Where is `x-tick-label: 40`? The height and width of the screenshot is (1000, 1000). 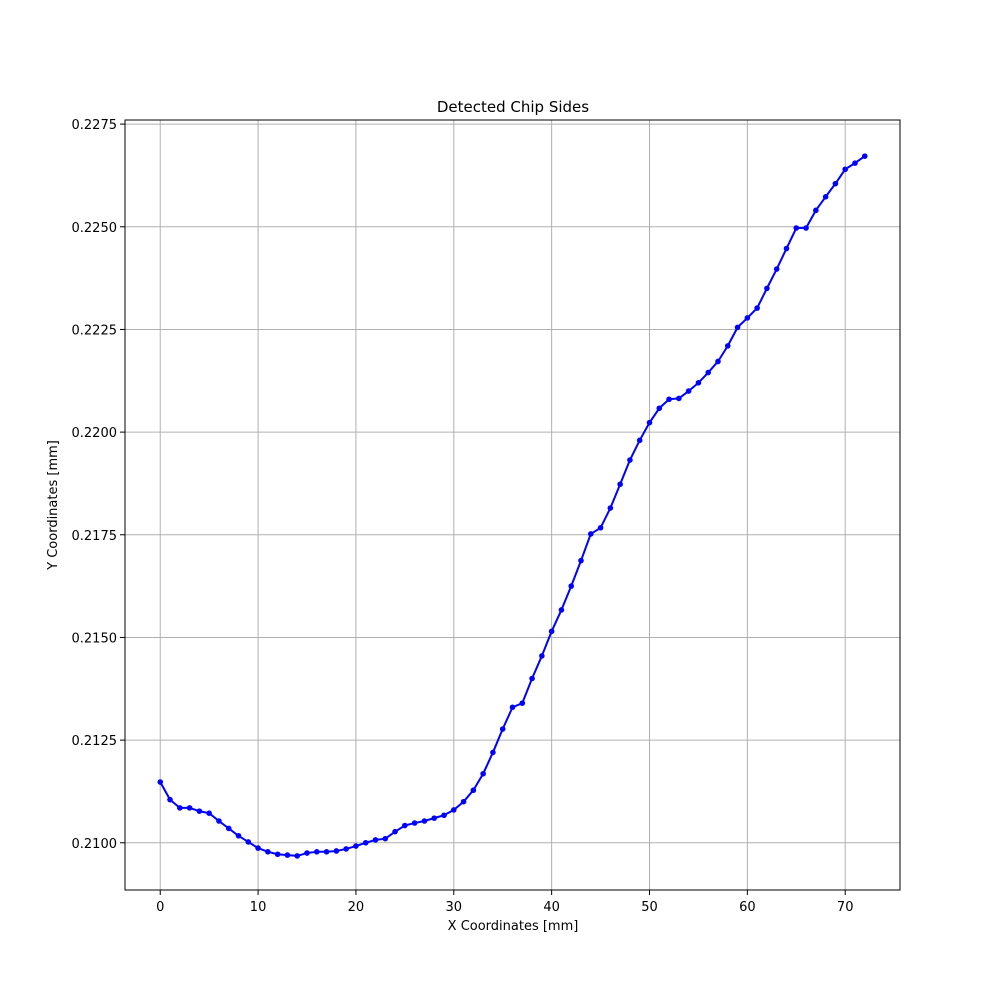
x-tick-label: 40 is located at coordinates (551, 907).